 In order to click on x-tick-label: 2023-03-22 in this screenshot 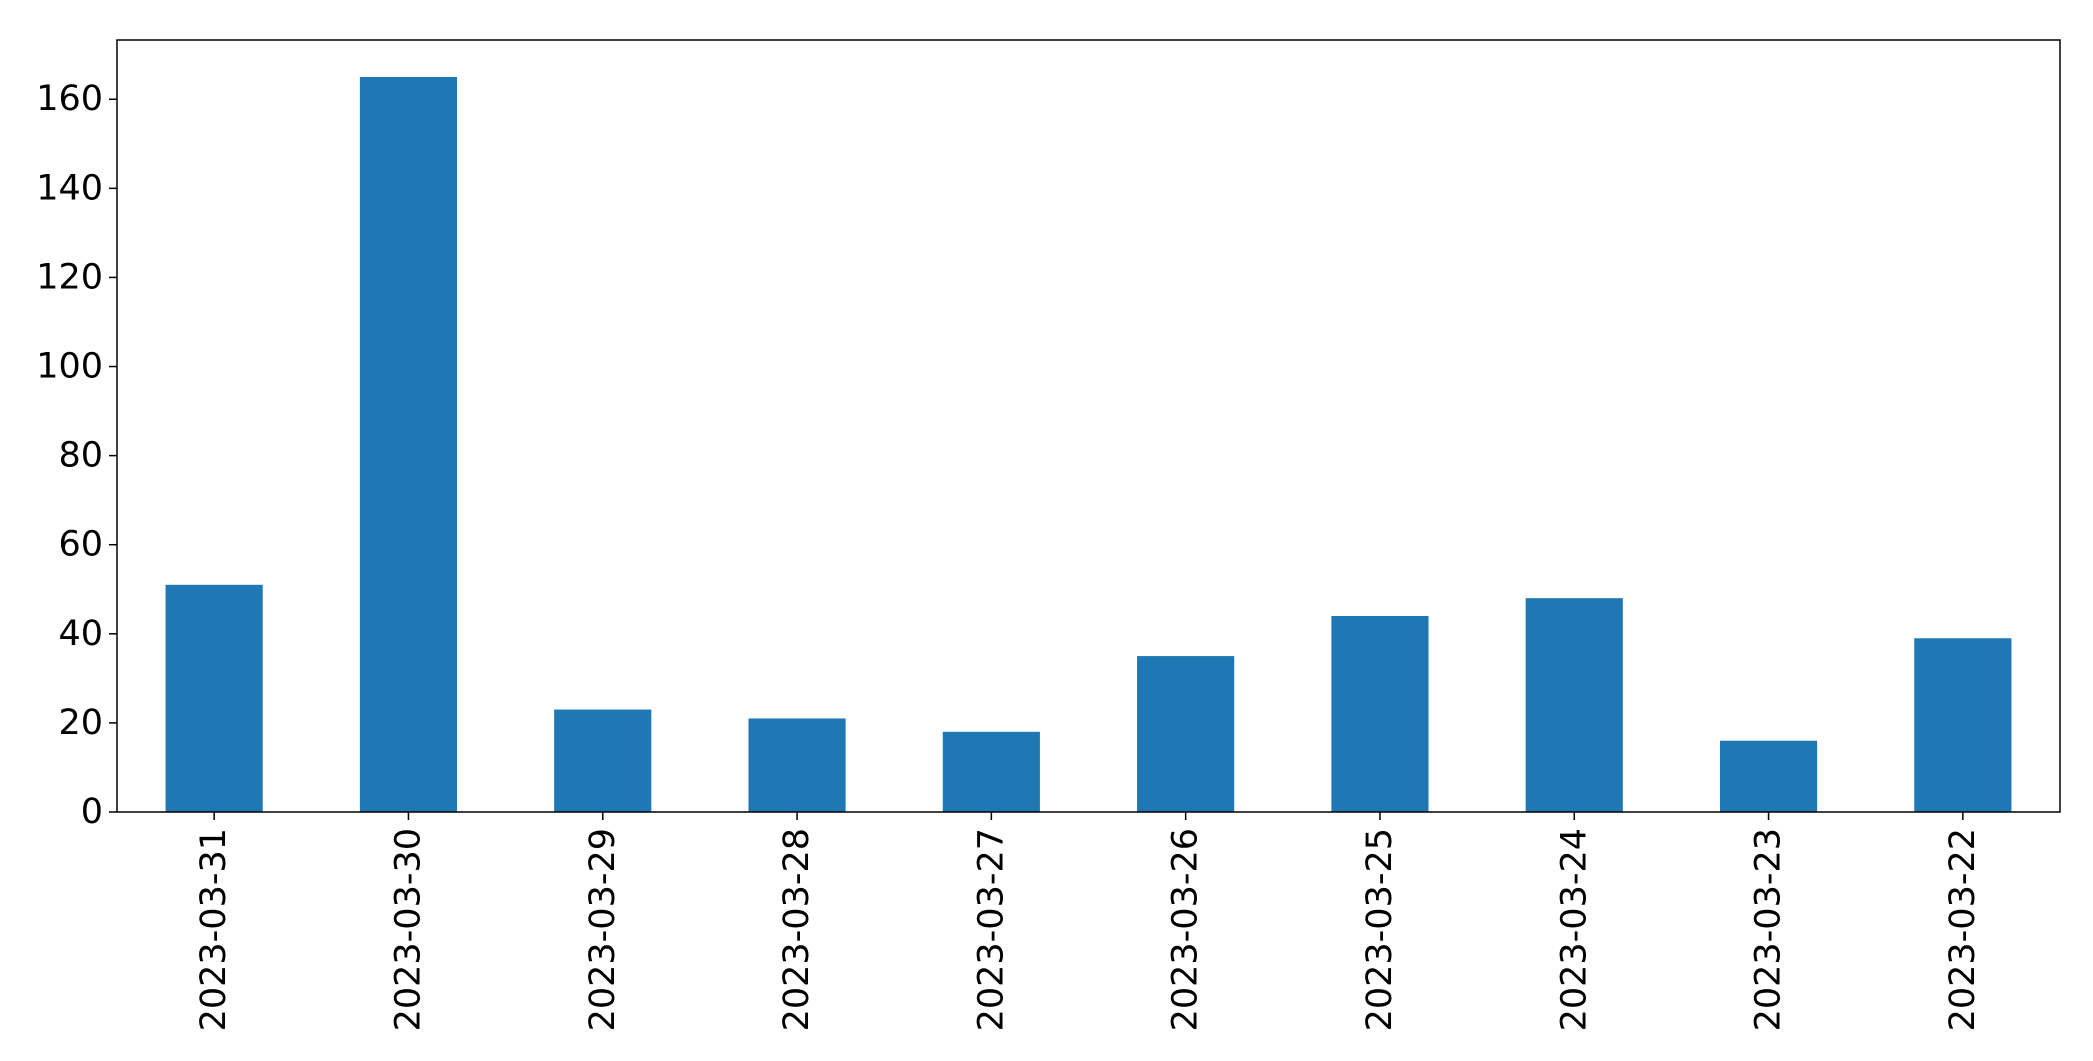, I will do `click(1963, 929)`.